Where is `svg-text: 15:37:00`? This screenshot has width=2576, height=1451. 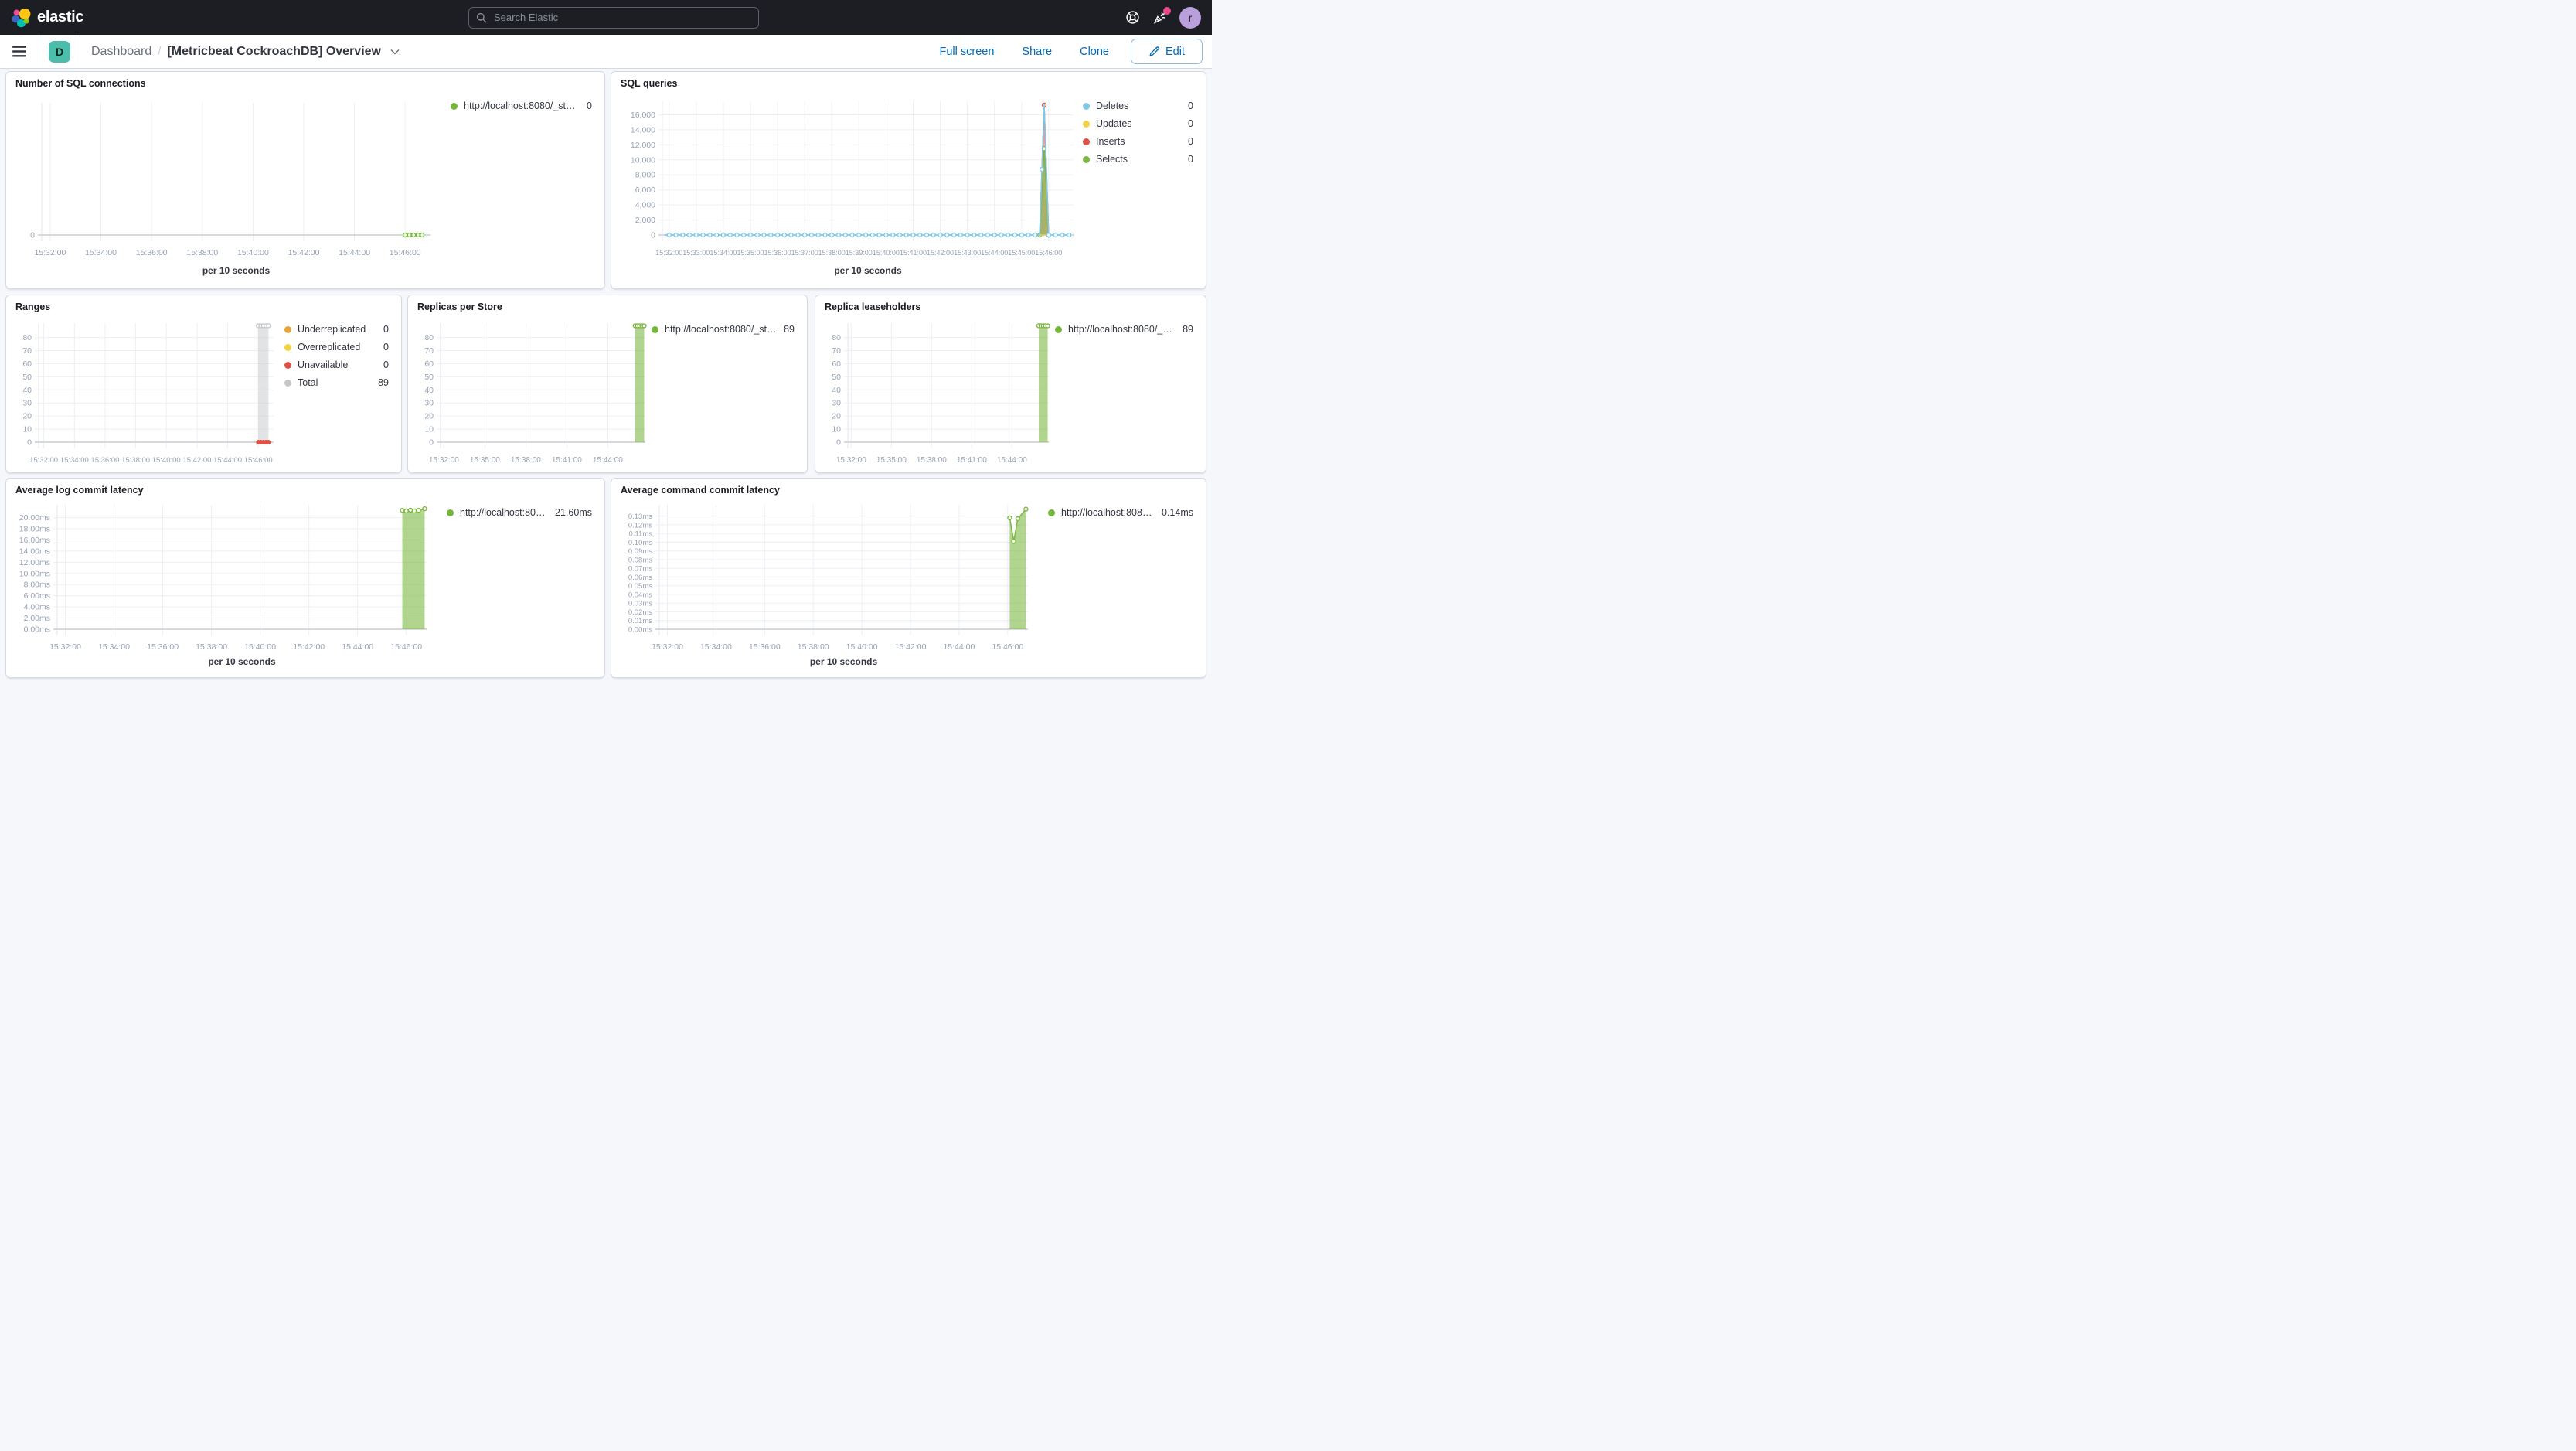 svg-text: 15:37:00 is located at coordinates (804, 253).